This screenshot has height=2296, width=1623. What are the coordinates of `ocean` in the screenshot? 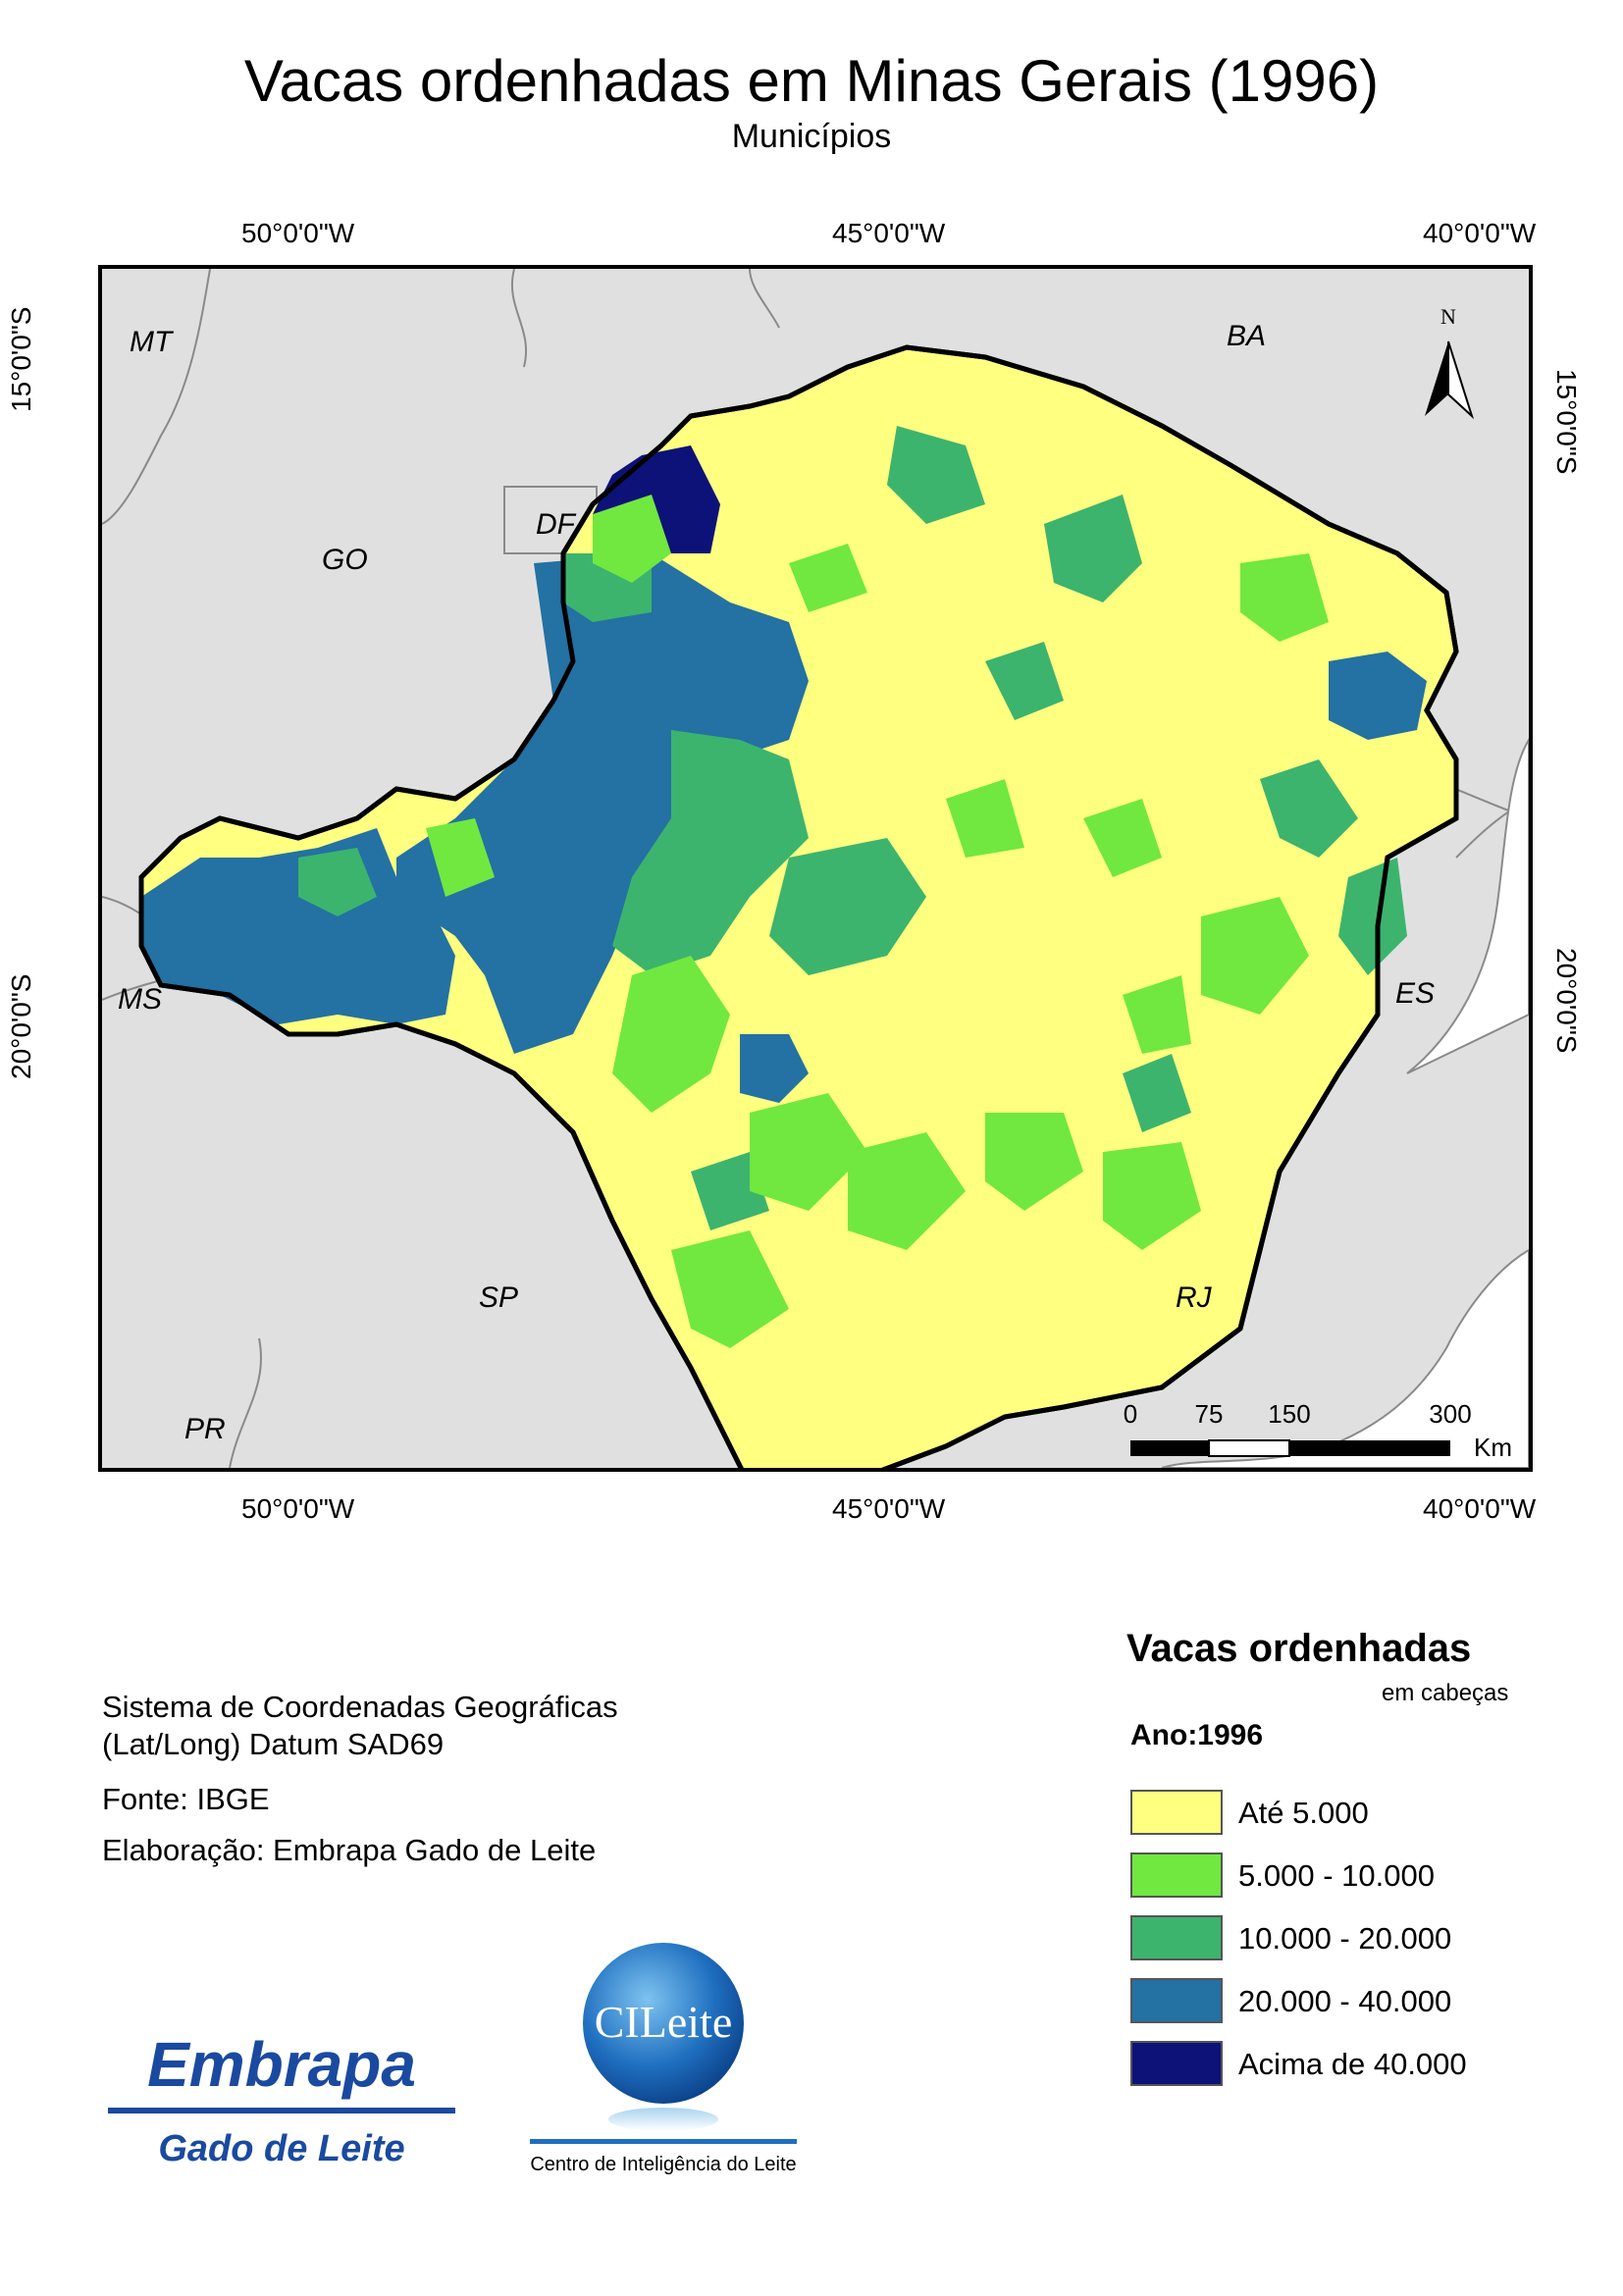 It's located at (1345, 1358).